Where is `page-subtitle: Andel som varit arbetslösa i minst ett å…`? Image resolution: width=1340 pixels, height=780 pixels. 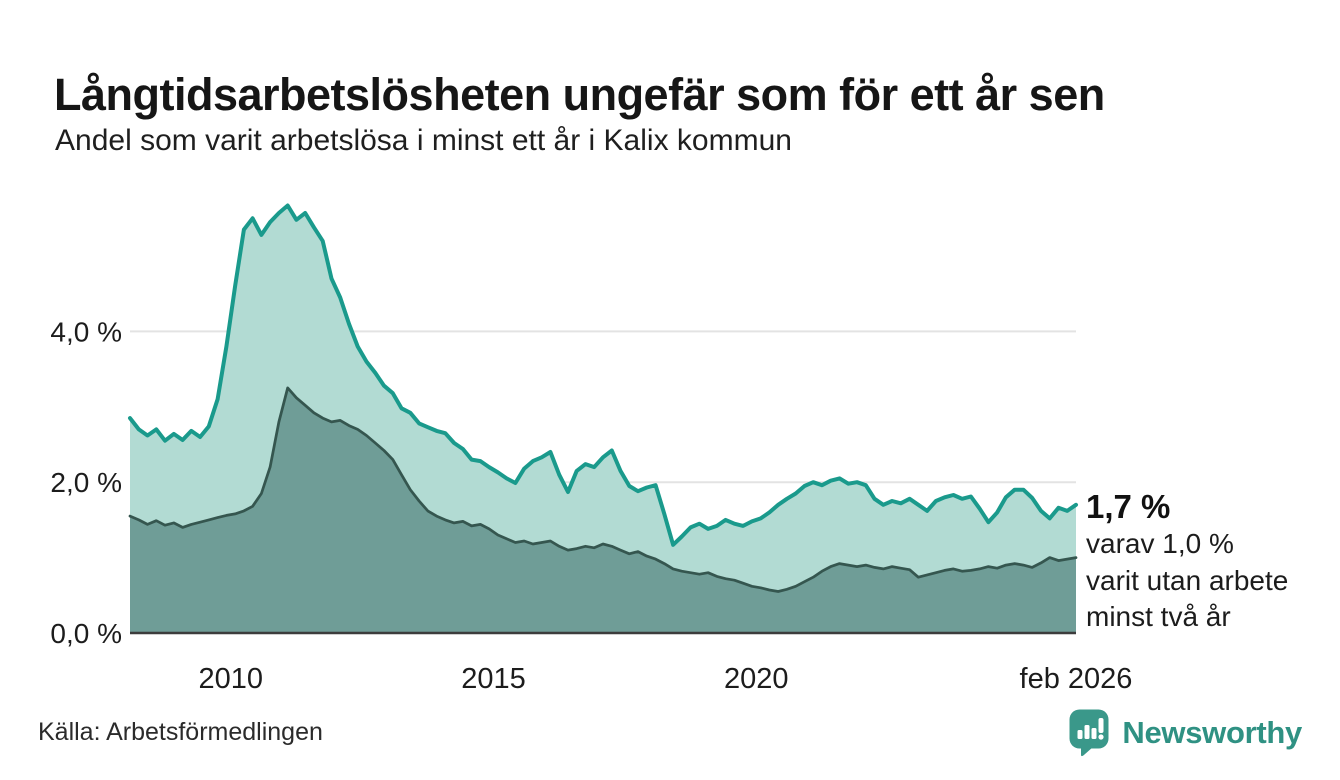 page-subtitle: Andel som varit arbetslösa i minst ett å… is located at coordinates (423, 140).